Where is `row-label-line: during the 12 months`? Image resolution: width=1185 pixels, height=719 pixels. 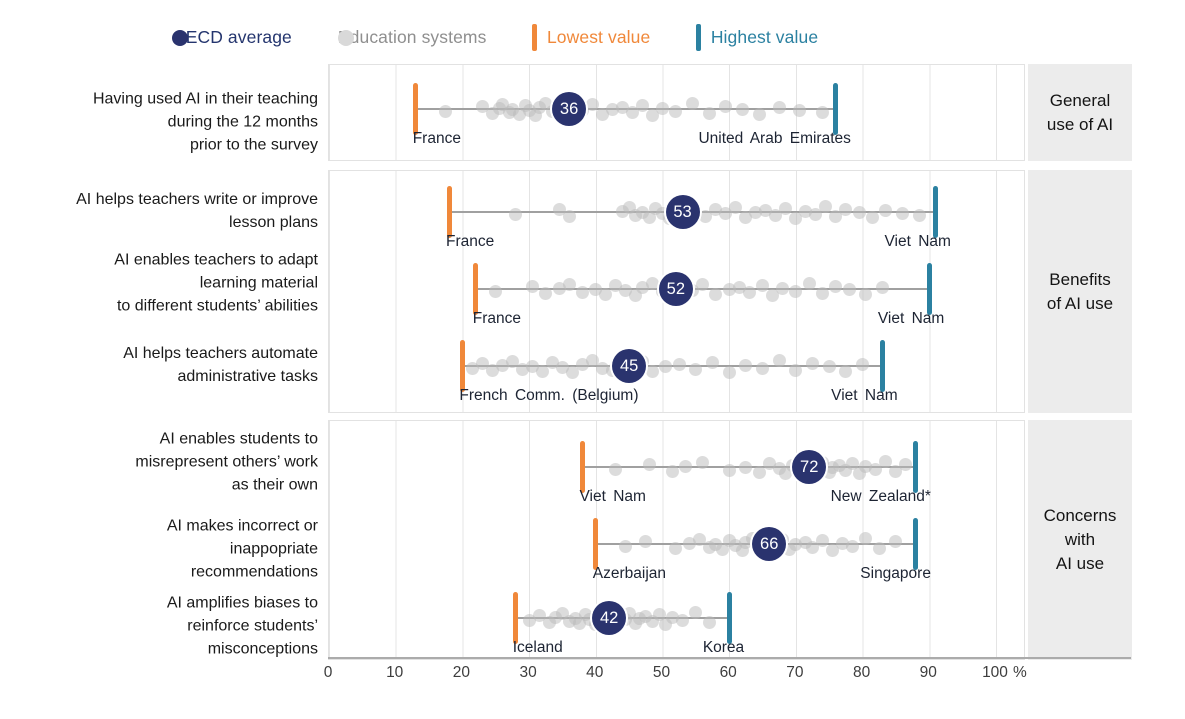
row-label-line: during the 12 months is located at coordinates (242, 122).